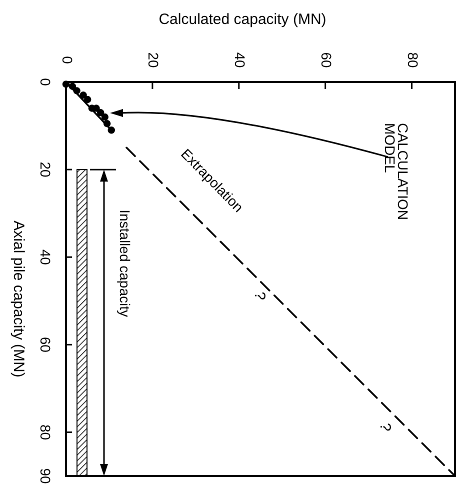 This screenshot has width=459, height=489. Describe the element at coordinates (125, 263) in the screenshot. I see `annotation: Installed capacity` at that location.